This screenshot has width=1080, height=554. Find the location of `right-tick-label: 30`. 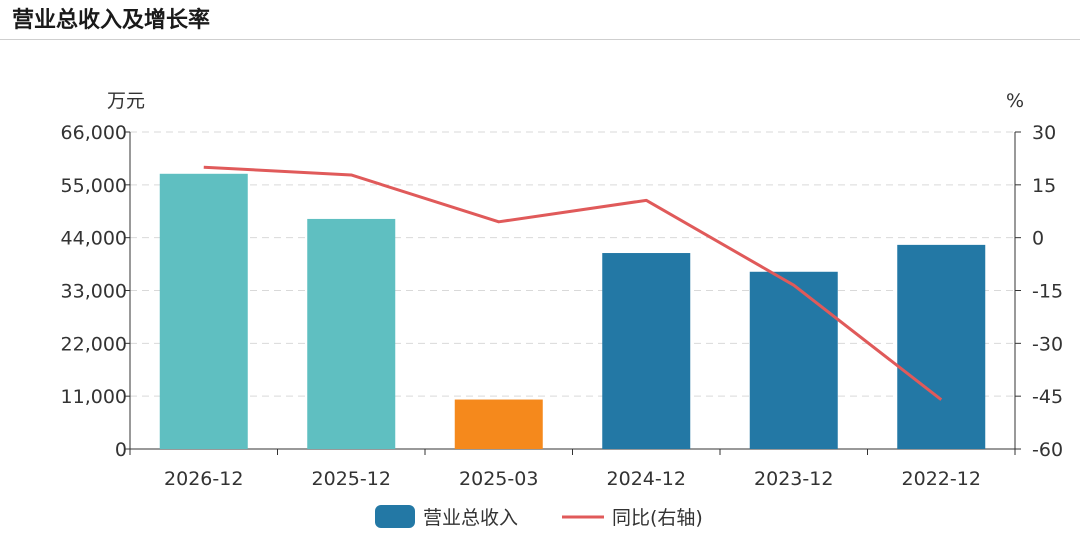

right-tick-label: 30 is located at coordinates (1044, 133).